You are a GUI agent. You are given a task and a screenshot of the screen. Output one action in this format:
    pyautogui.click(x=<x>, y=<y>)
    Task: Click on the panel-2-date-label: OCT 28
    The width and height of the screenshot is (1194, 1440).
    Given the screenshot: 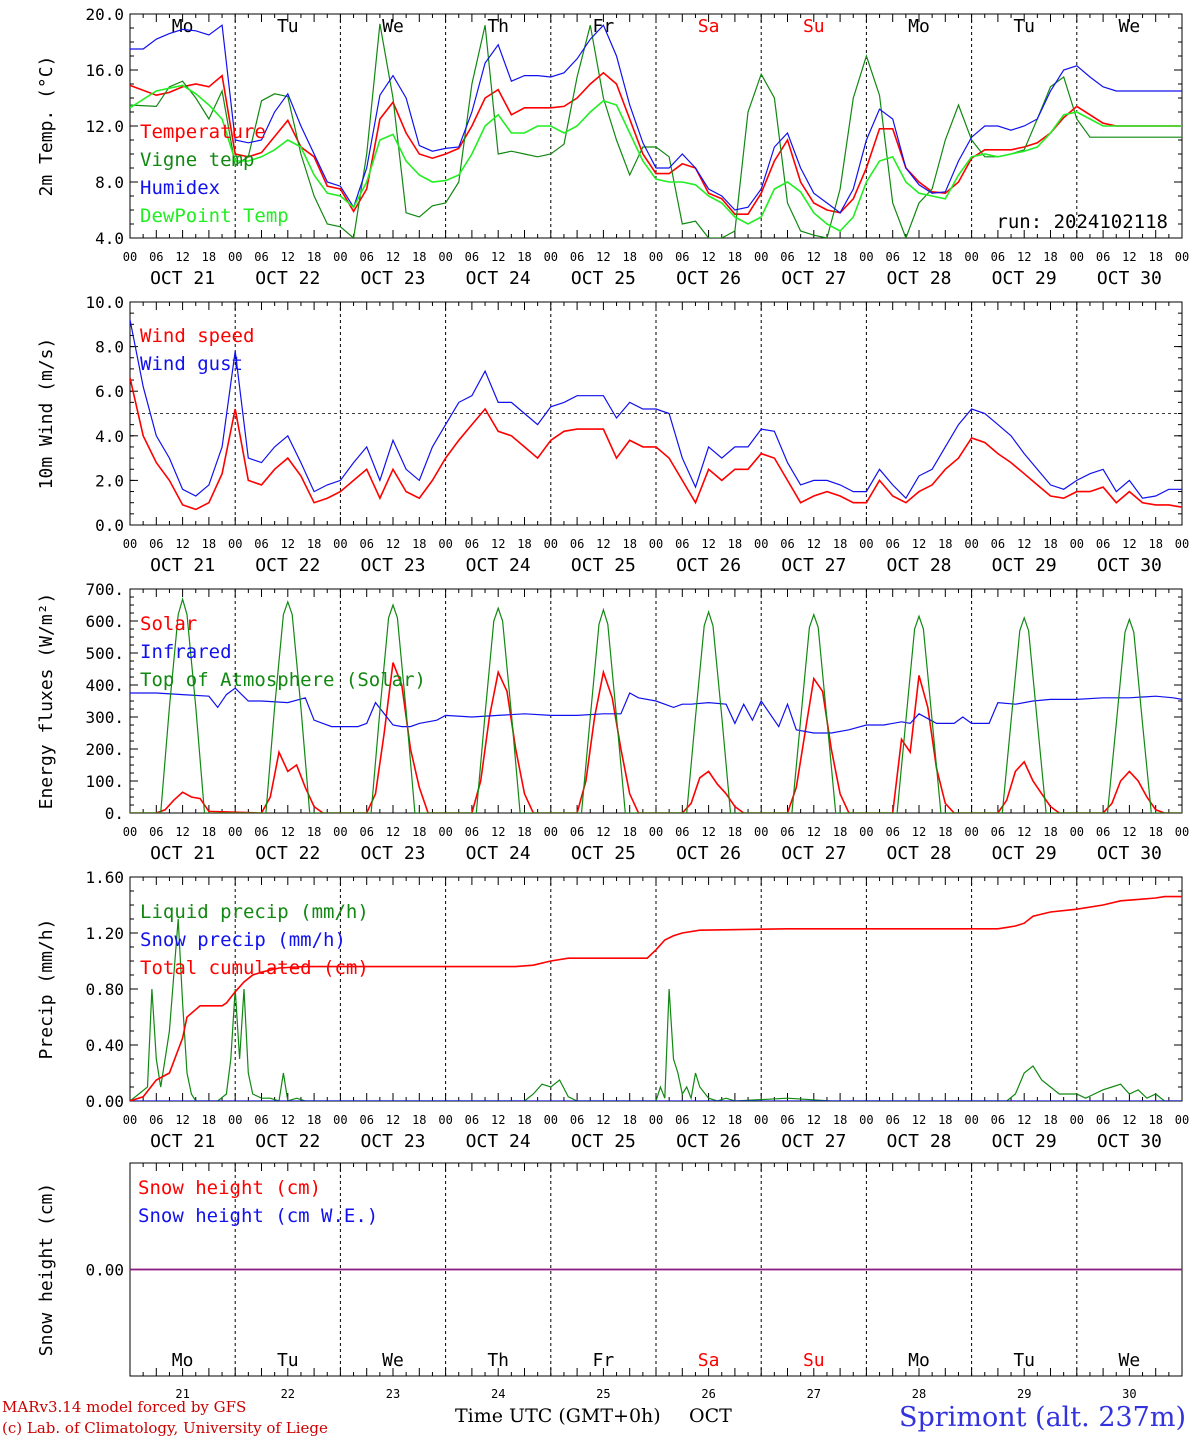 What is the action you would take?
    pyautogui.click(x=918, y=565)
    